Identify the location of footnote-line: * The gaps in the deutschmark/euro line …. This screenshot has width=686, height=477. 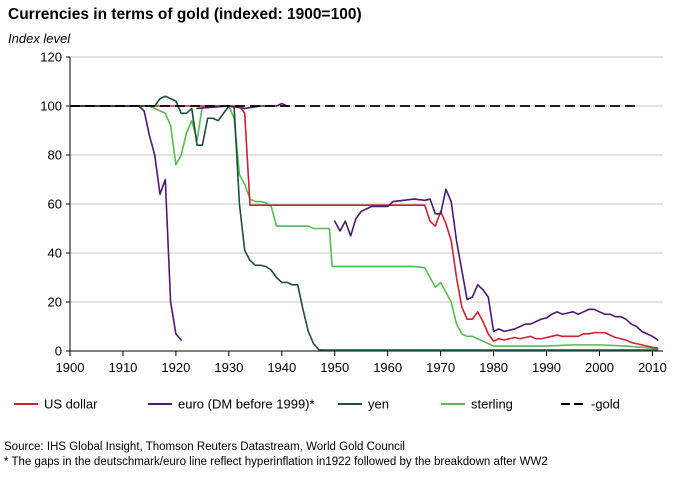
(276, 462).